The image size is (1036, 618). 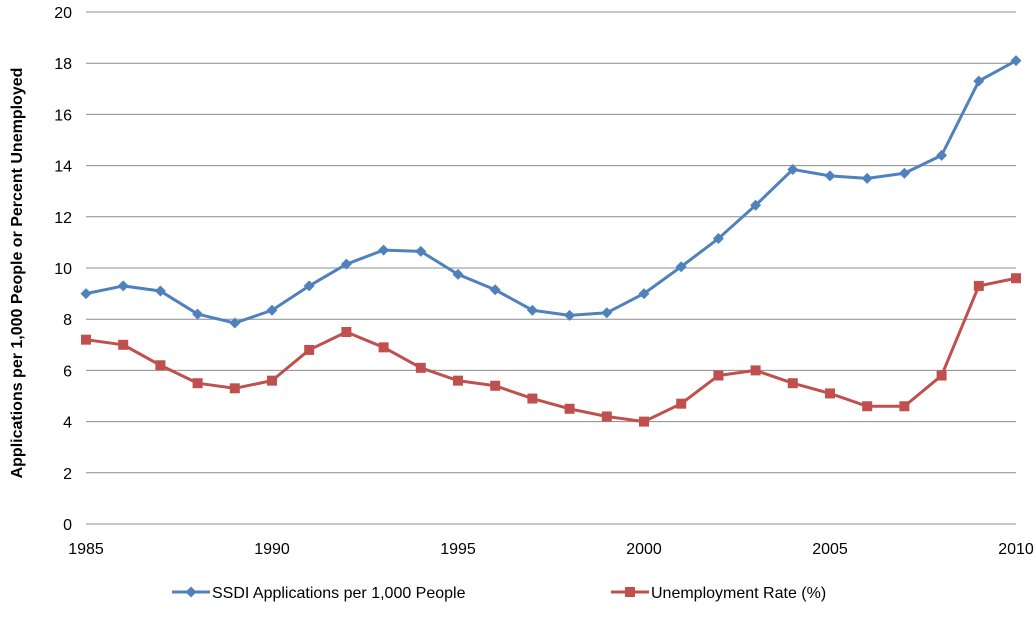 What do you see at coordinates (1016, 549) in the screenshot?
I see `x-tick-label: 2010` at bounding box center [1016, 549].